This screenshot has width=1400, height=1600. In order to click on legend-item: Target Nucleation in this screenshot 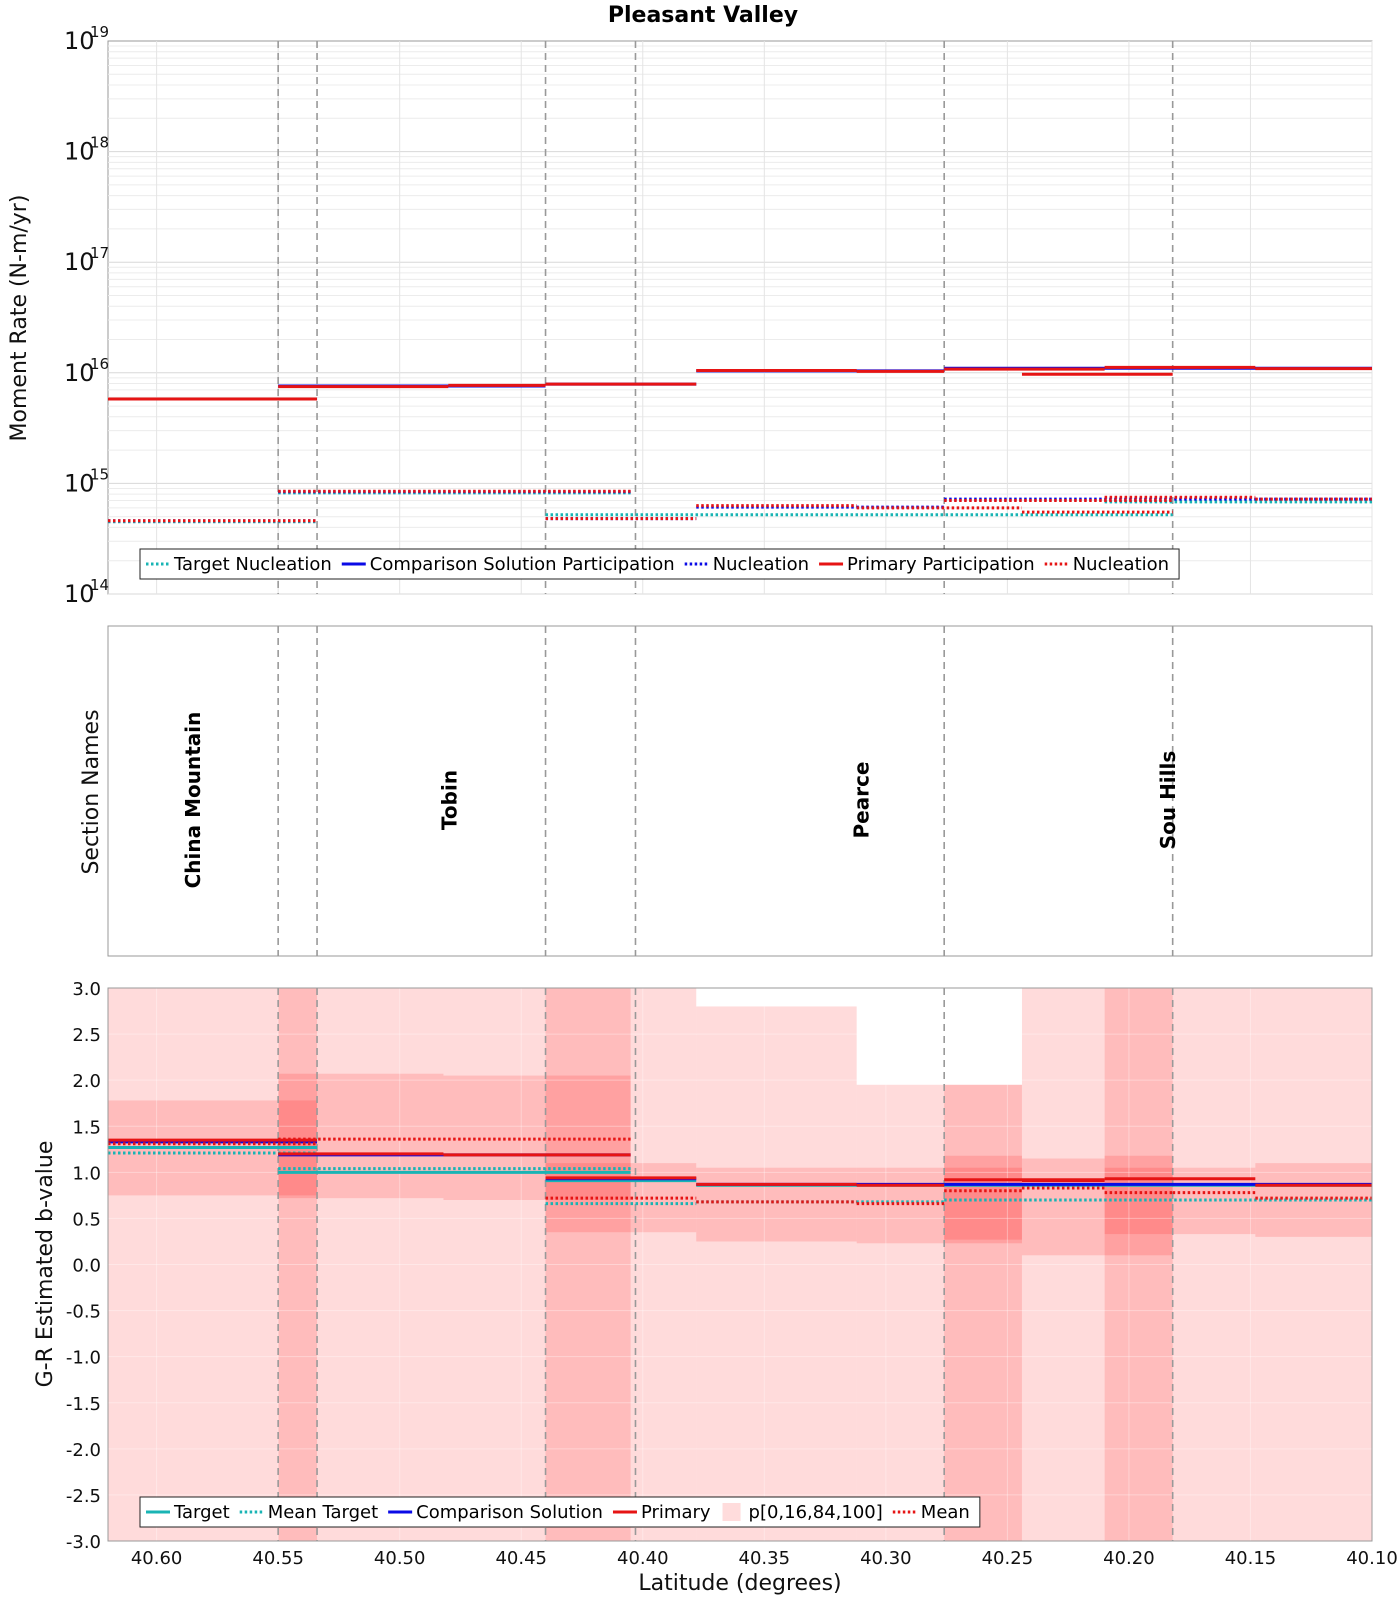, I will do `click(239, 564)`.